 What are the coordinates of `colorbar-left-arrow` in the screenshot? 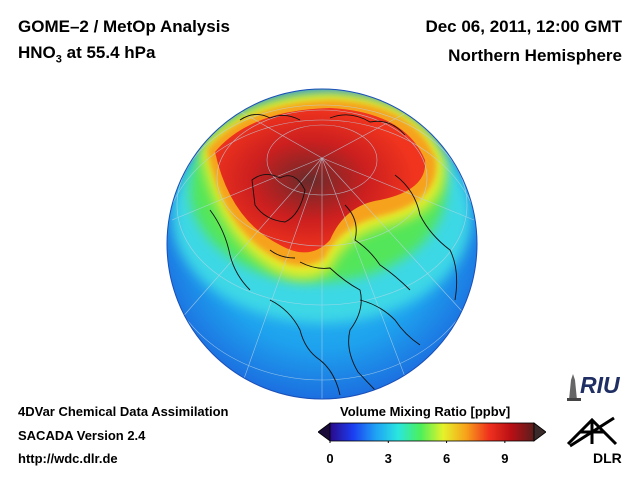 It's located at (324, 432).